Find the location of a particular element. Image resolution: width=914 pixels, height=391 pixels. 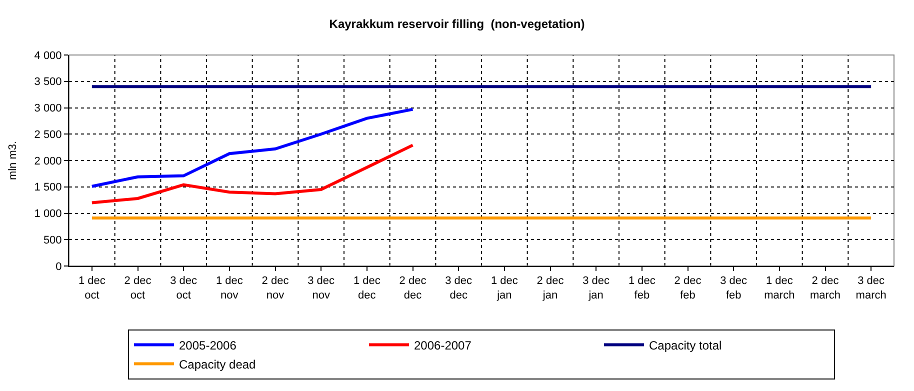

x-tick-label: 2 dec march is located at coordinates (825, 288).